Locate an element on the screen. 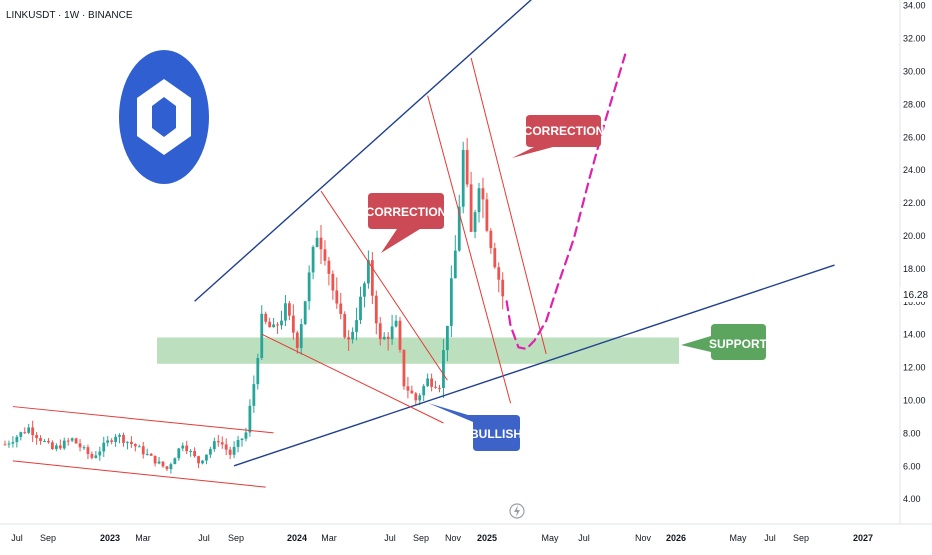  last-price-tag: 16.28 is located at coordinates (916, 294).